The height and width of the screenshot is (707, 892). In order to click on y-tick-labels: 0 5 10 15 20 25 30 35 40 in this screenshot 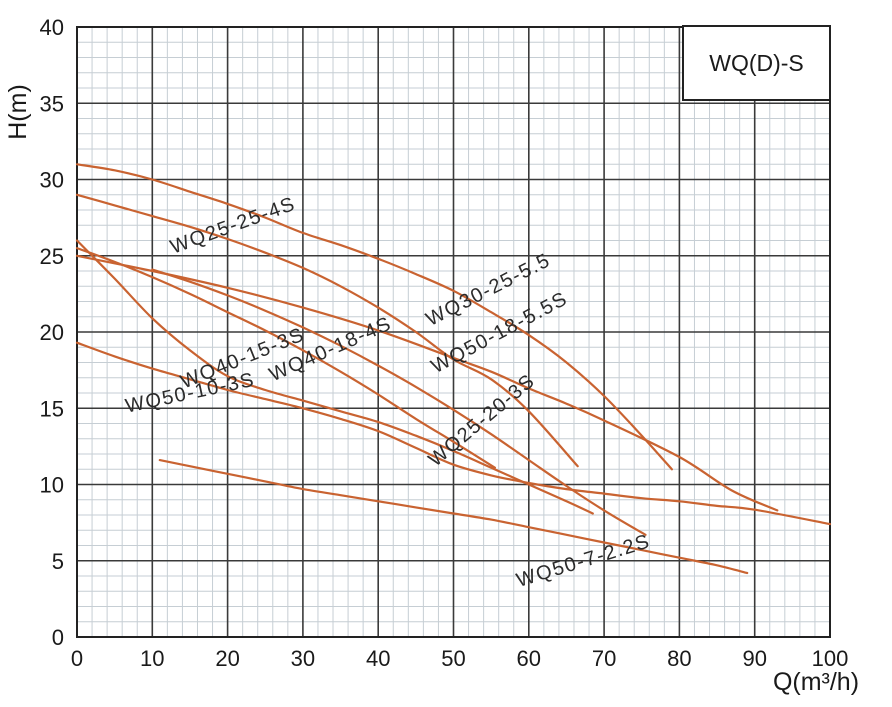, I will do `click(52, 332)`.